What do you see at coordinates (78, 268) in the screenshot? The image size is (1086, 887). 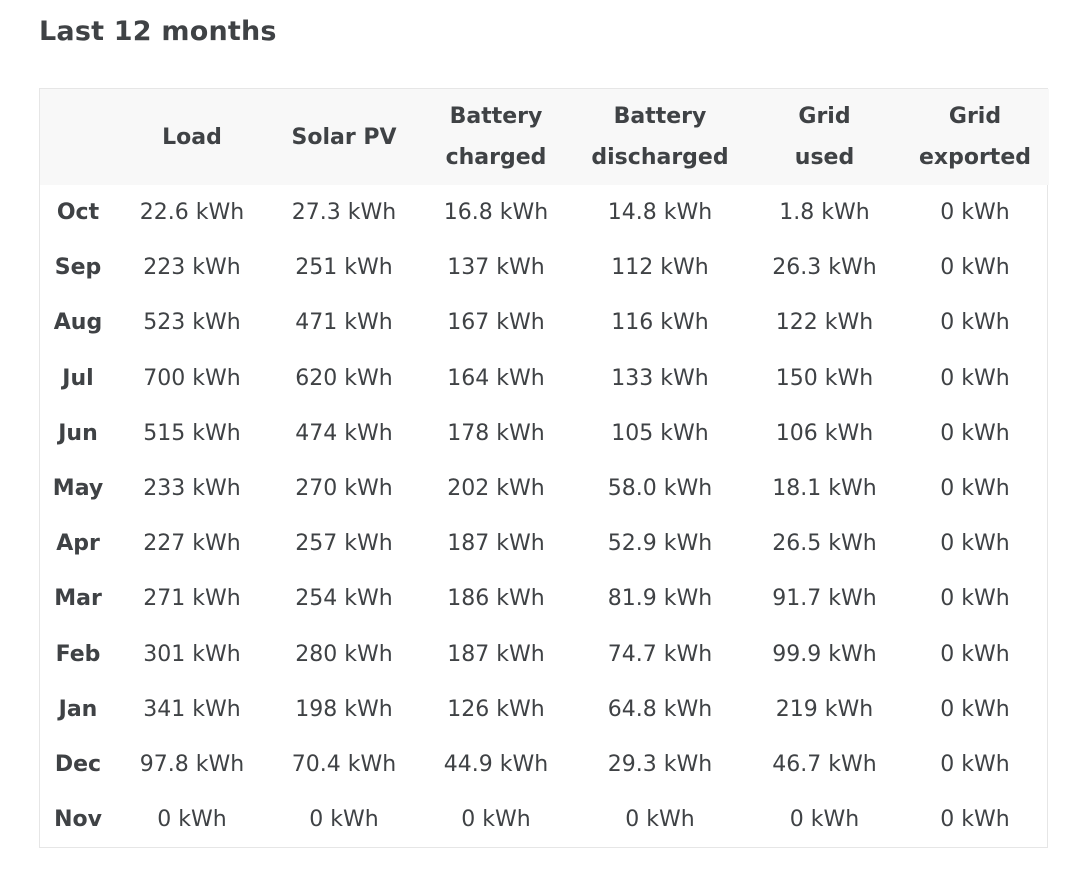 I see `month-cell: Sep` at bounding box center [78, 268].